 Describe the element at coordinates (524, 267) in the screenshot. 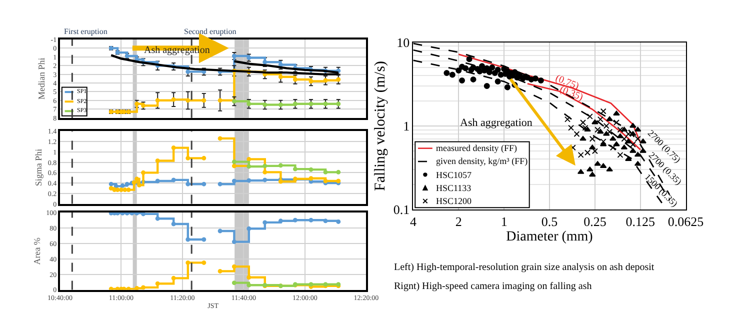

I see `text: Left) High-temporal-resolution grain size analysis on ash deposit` at that location.